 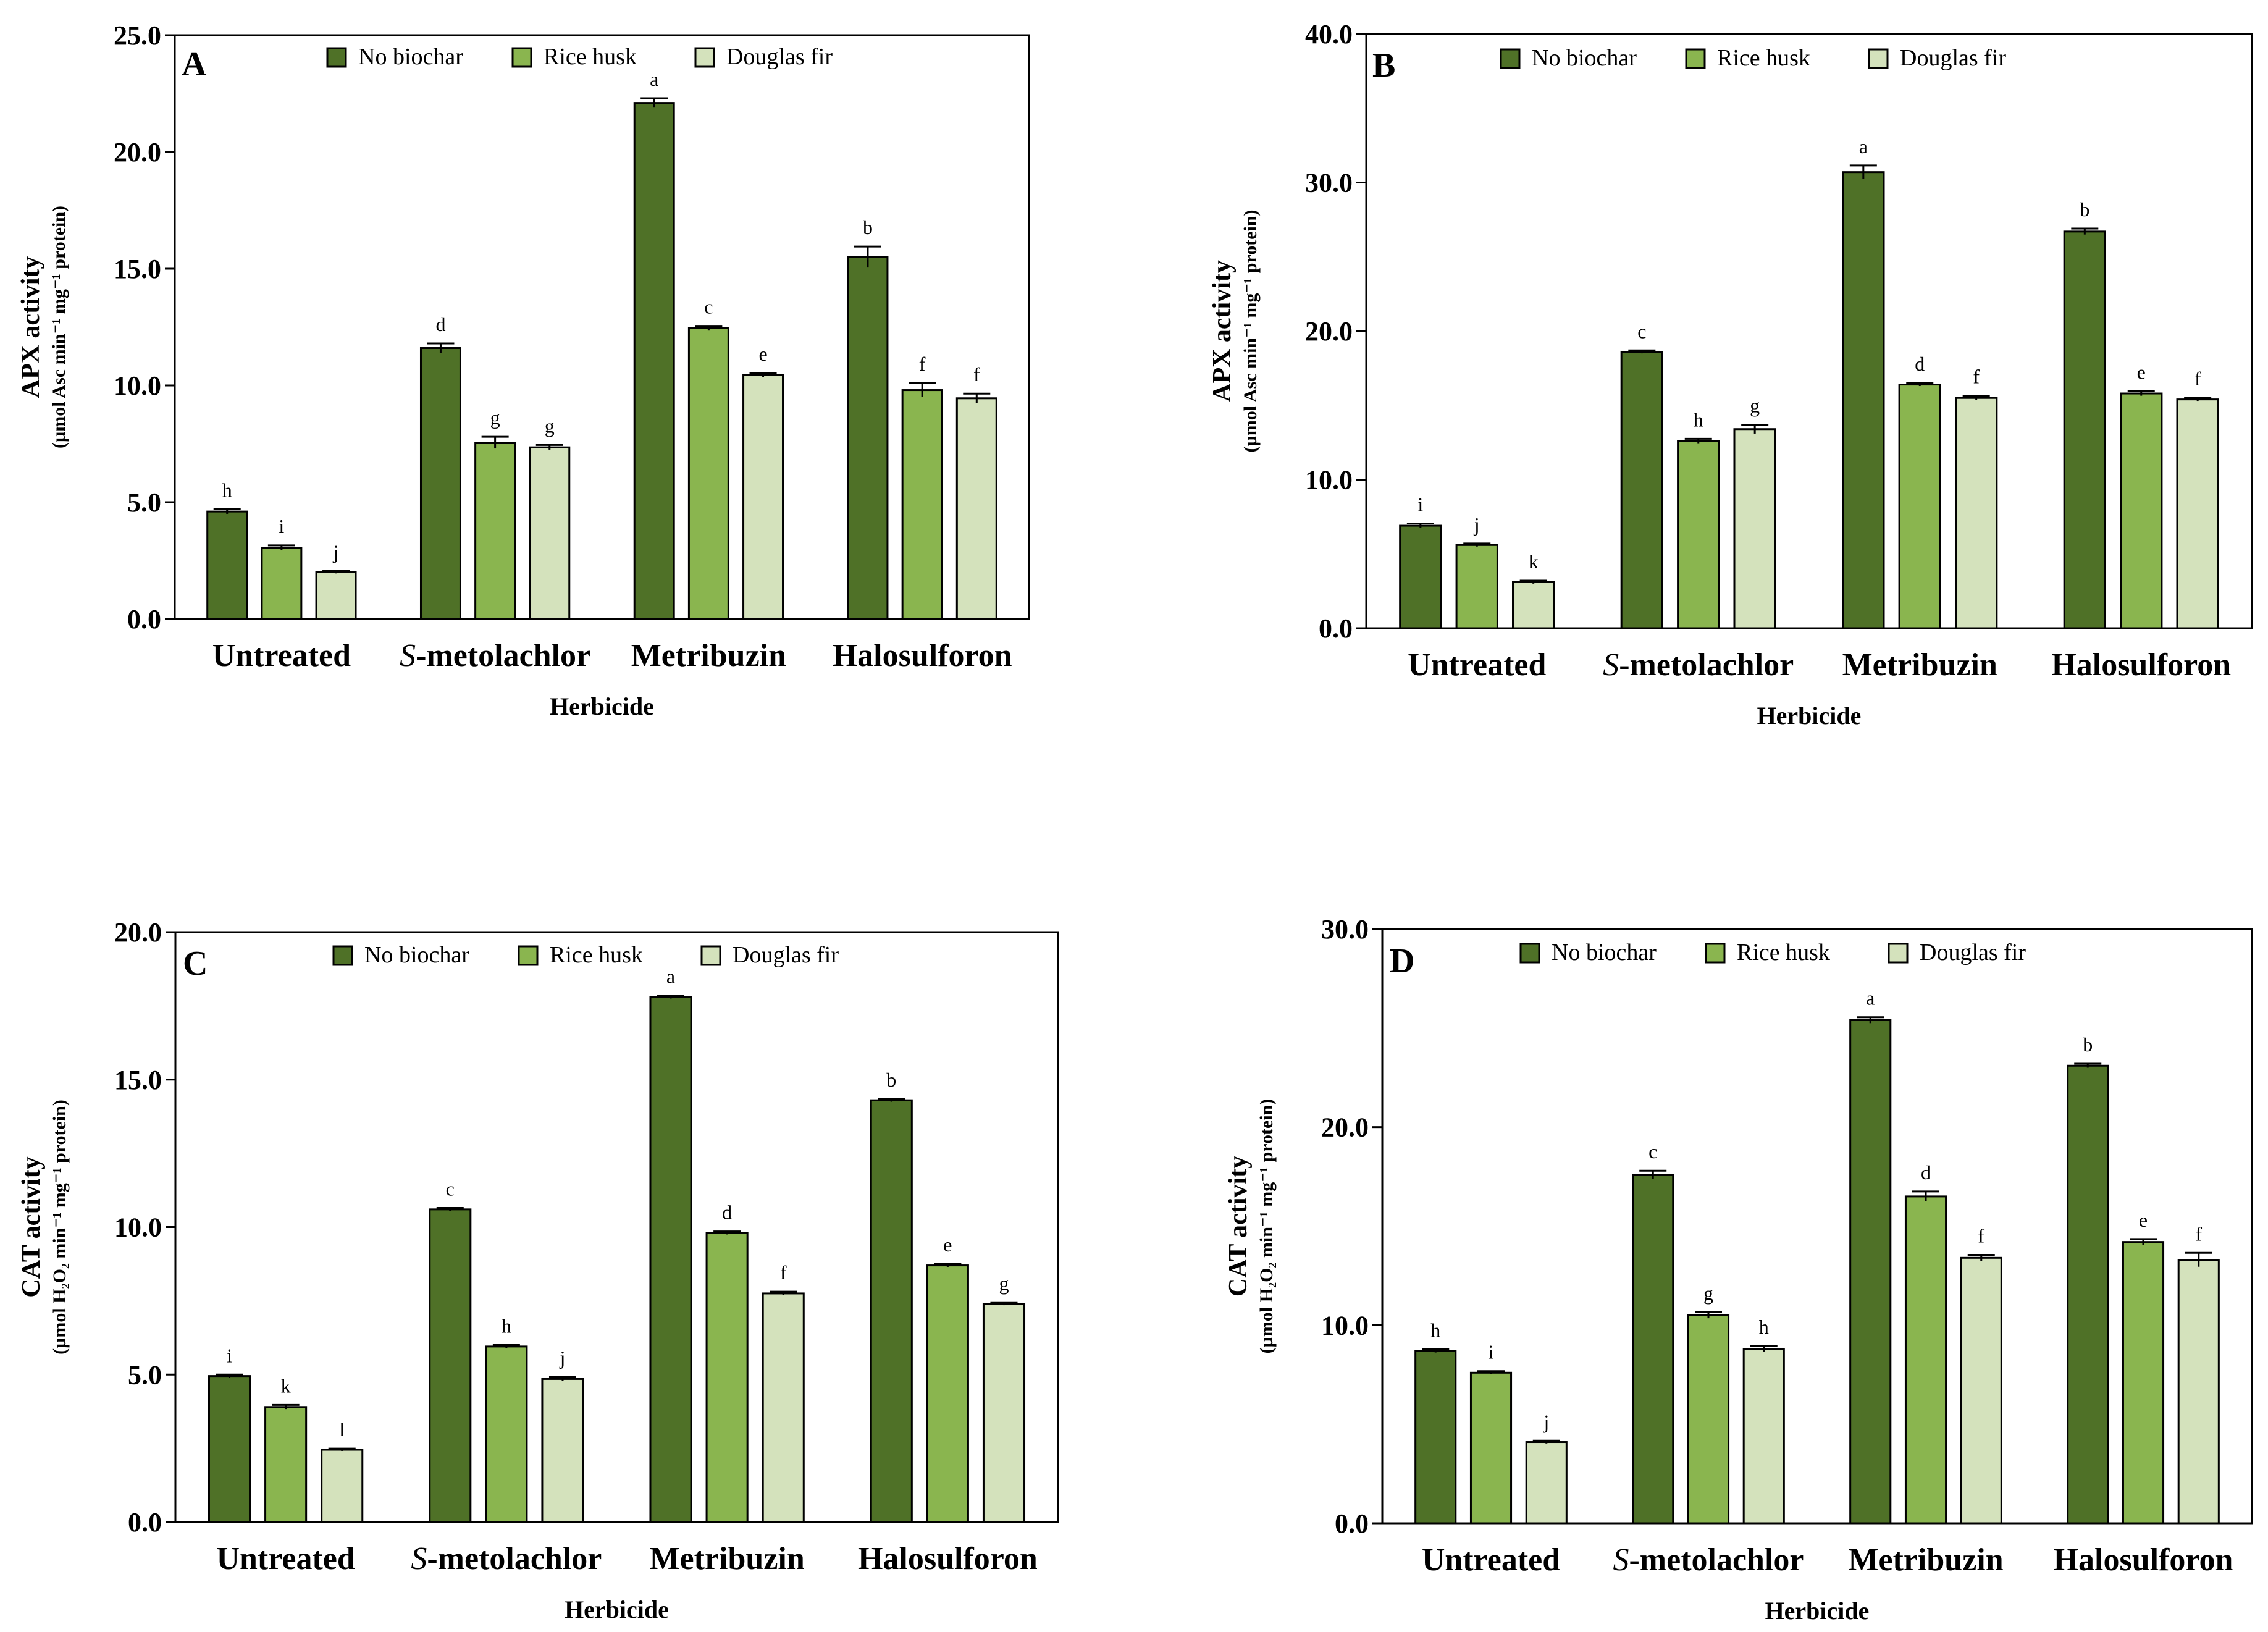 I want to click on y-tick-label: 20.0, so click(x=137, y=152).